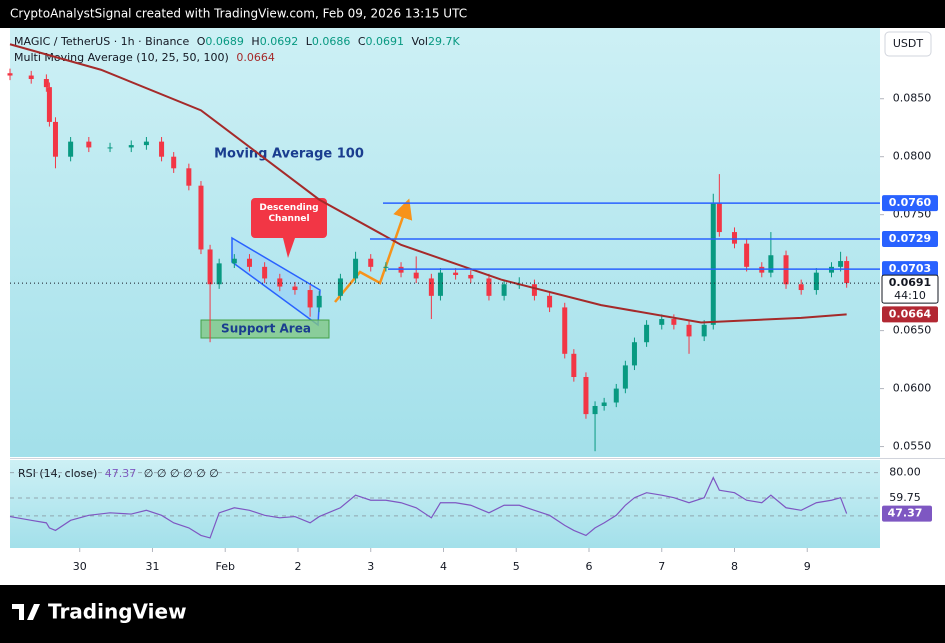 Image resolution: width=945 pixels, height=643 pixels. Describe the element at coordinates (121, 57) in the screenshot. I see `ma-name: Multi Moving Average (10, 25, 50, 100)` at that location.